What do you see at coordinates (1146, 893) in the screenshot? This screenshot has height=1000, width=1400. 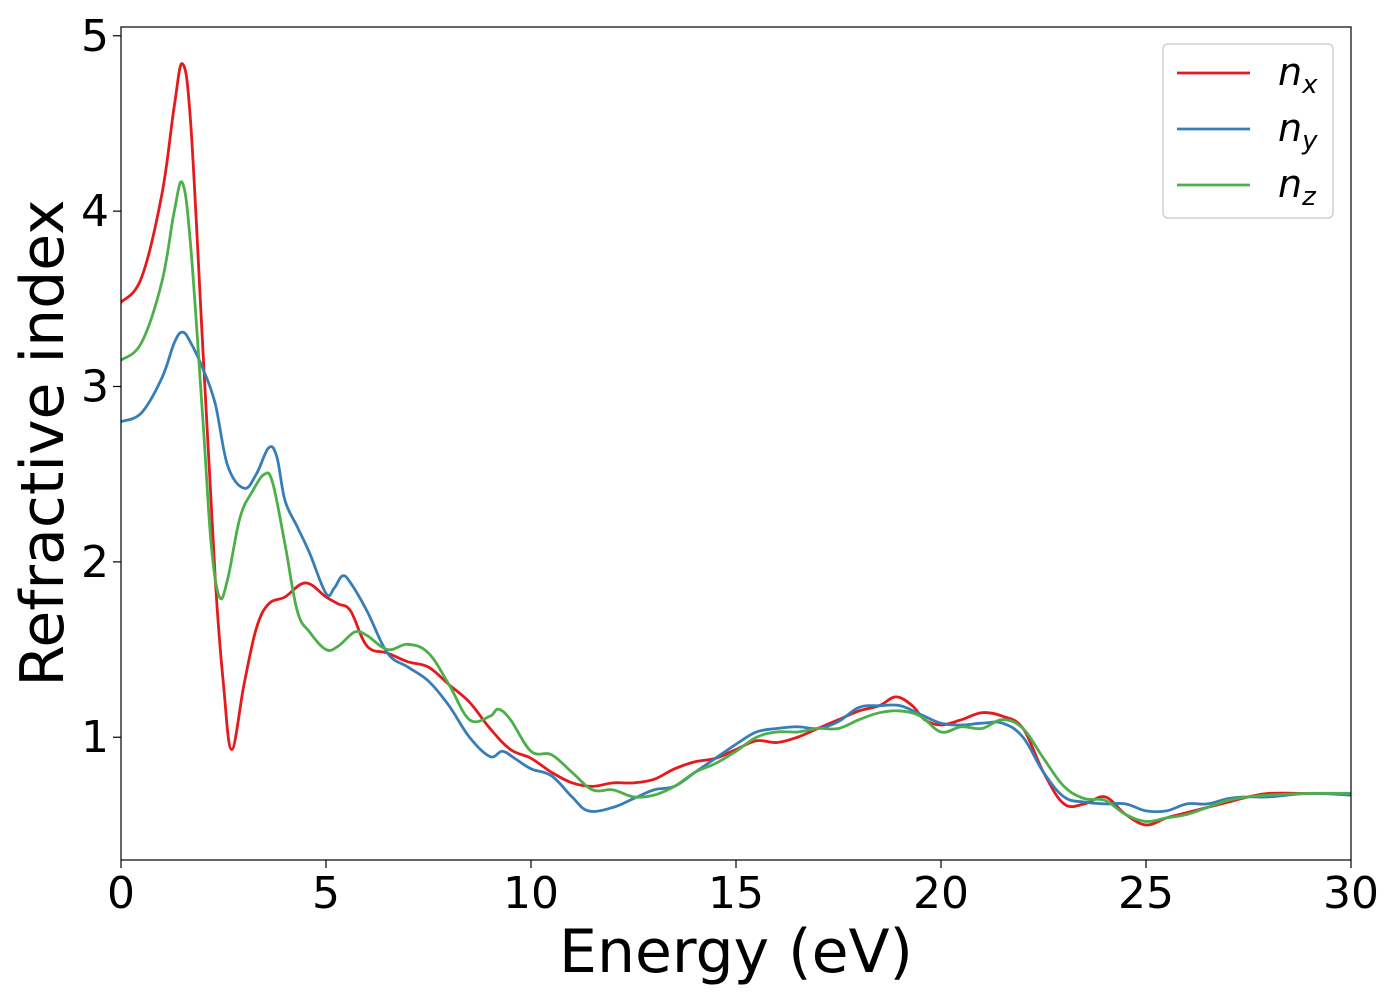 I see `x-tick-label: 25` at bounding box center [1146, 893].